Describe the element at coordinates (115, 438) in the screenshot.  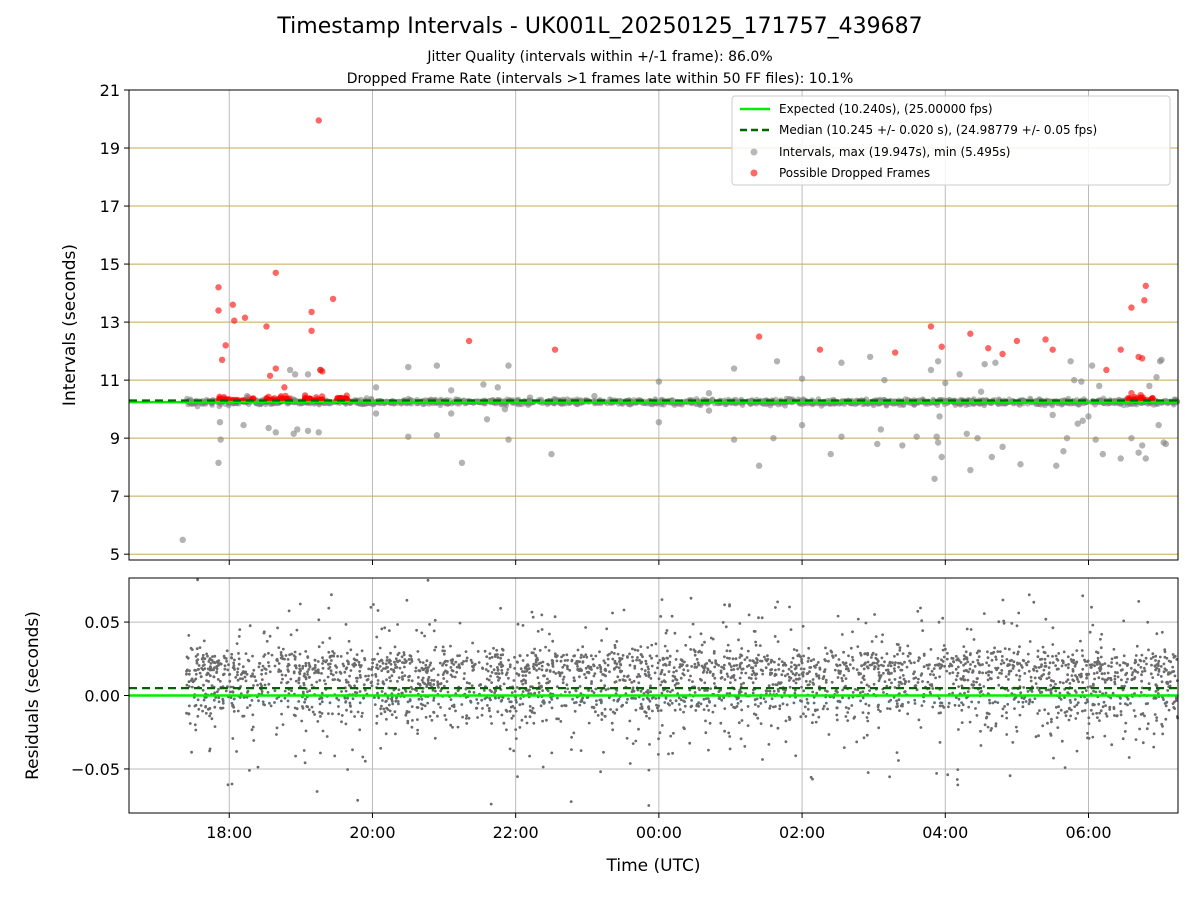
I see `intervals-y-tick-label: 9` at that location.